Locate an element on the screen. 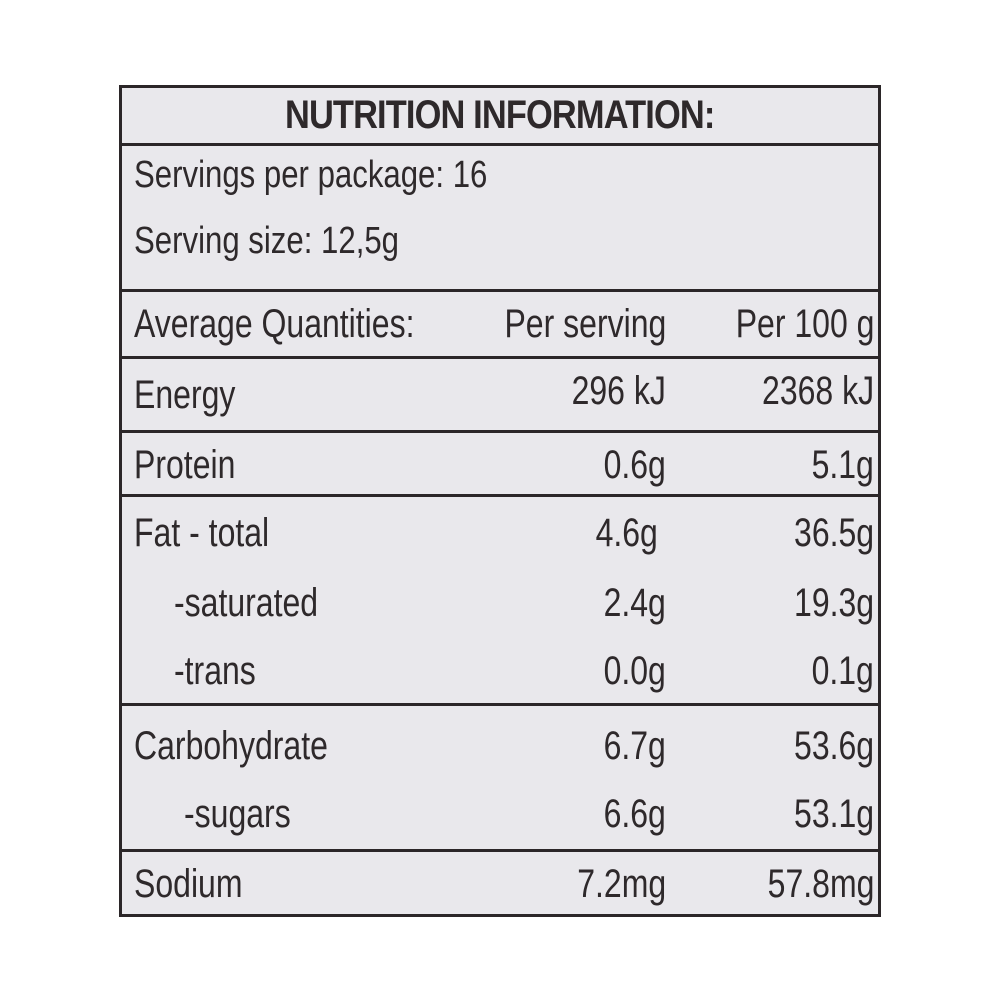 The image size is (1000, 1000). header-quantities: Average Quantities: is located at coordinates (274, 324).